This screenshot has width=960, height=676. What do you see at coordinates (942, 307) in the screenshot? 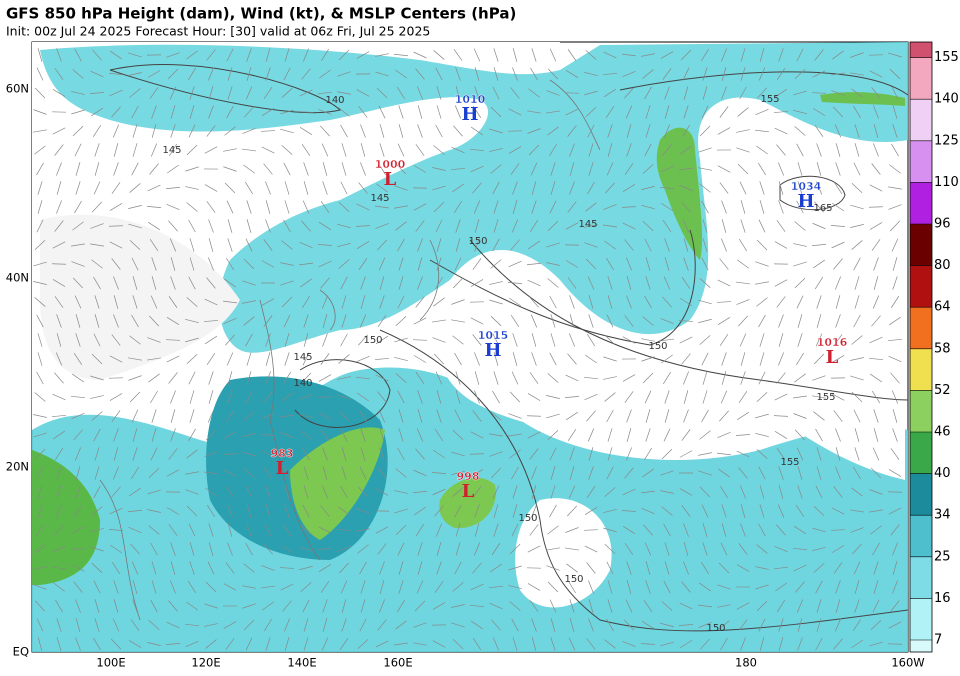
I see `colorbar-label: 64` at bounding box center [942, 307].